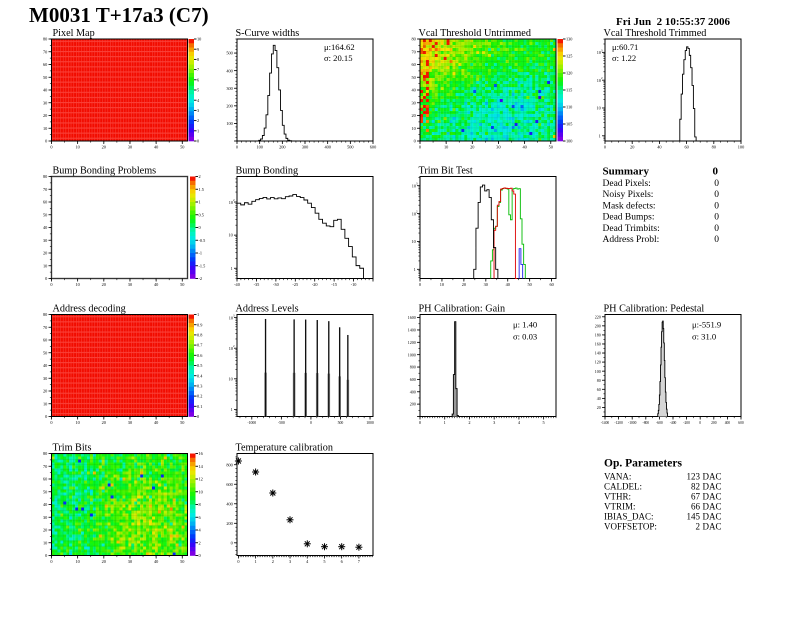 Image resolution: width=792 pixels, height=617 pixels. What do you see at coordinates (525, 325) in the screenshot?
I see `svg-text: μ: 1.40` at bounding box center [525, 325].